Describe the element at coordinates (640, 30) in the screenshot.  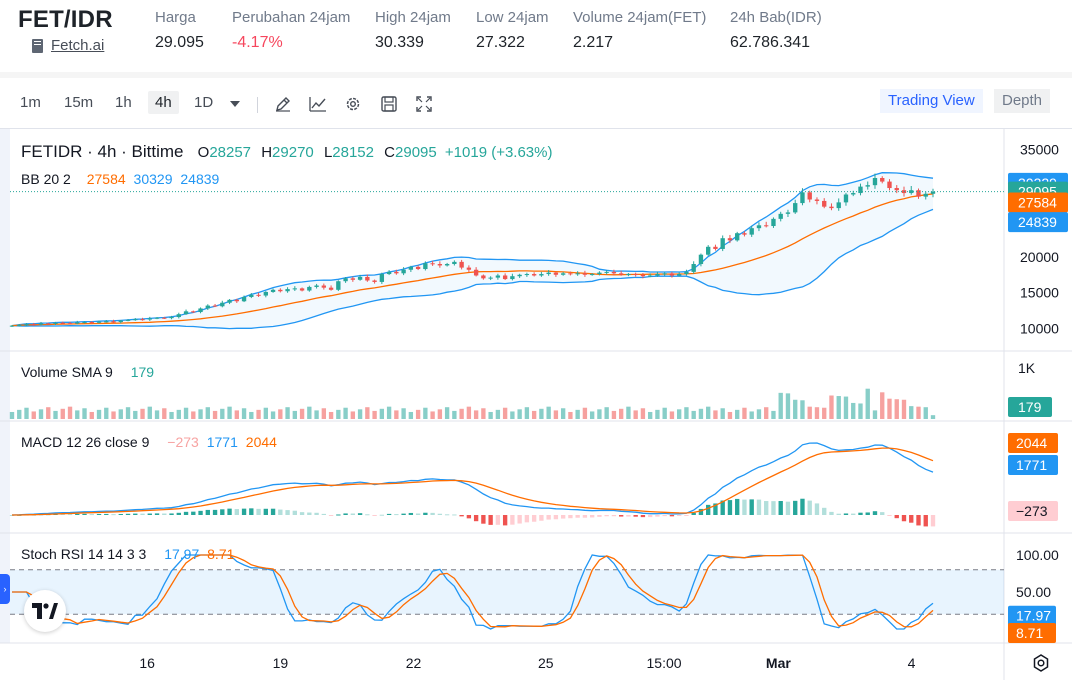
I see `stat-volume: Volume 24jam(FET) 2.217` at that location.